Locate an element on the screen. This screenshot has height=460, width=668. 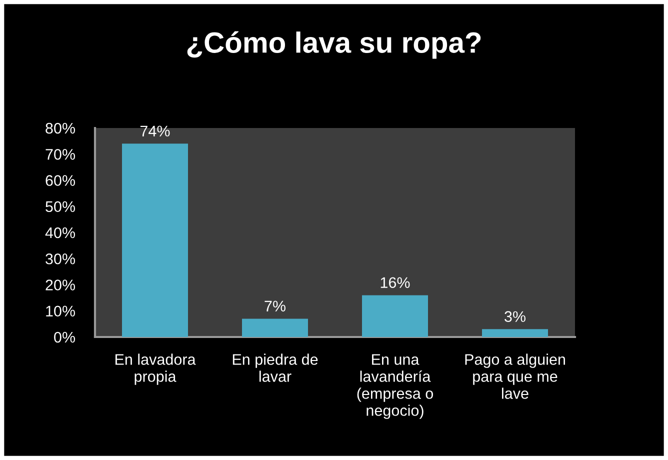
data-label: 74% is located at coordinates (155, 131).